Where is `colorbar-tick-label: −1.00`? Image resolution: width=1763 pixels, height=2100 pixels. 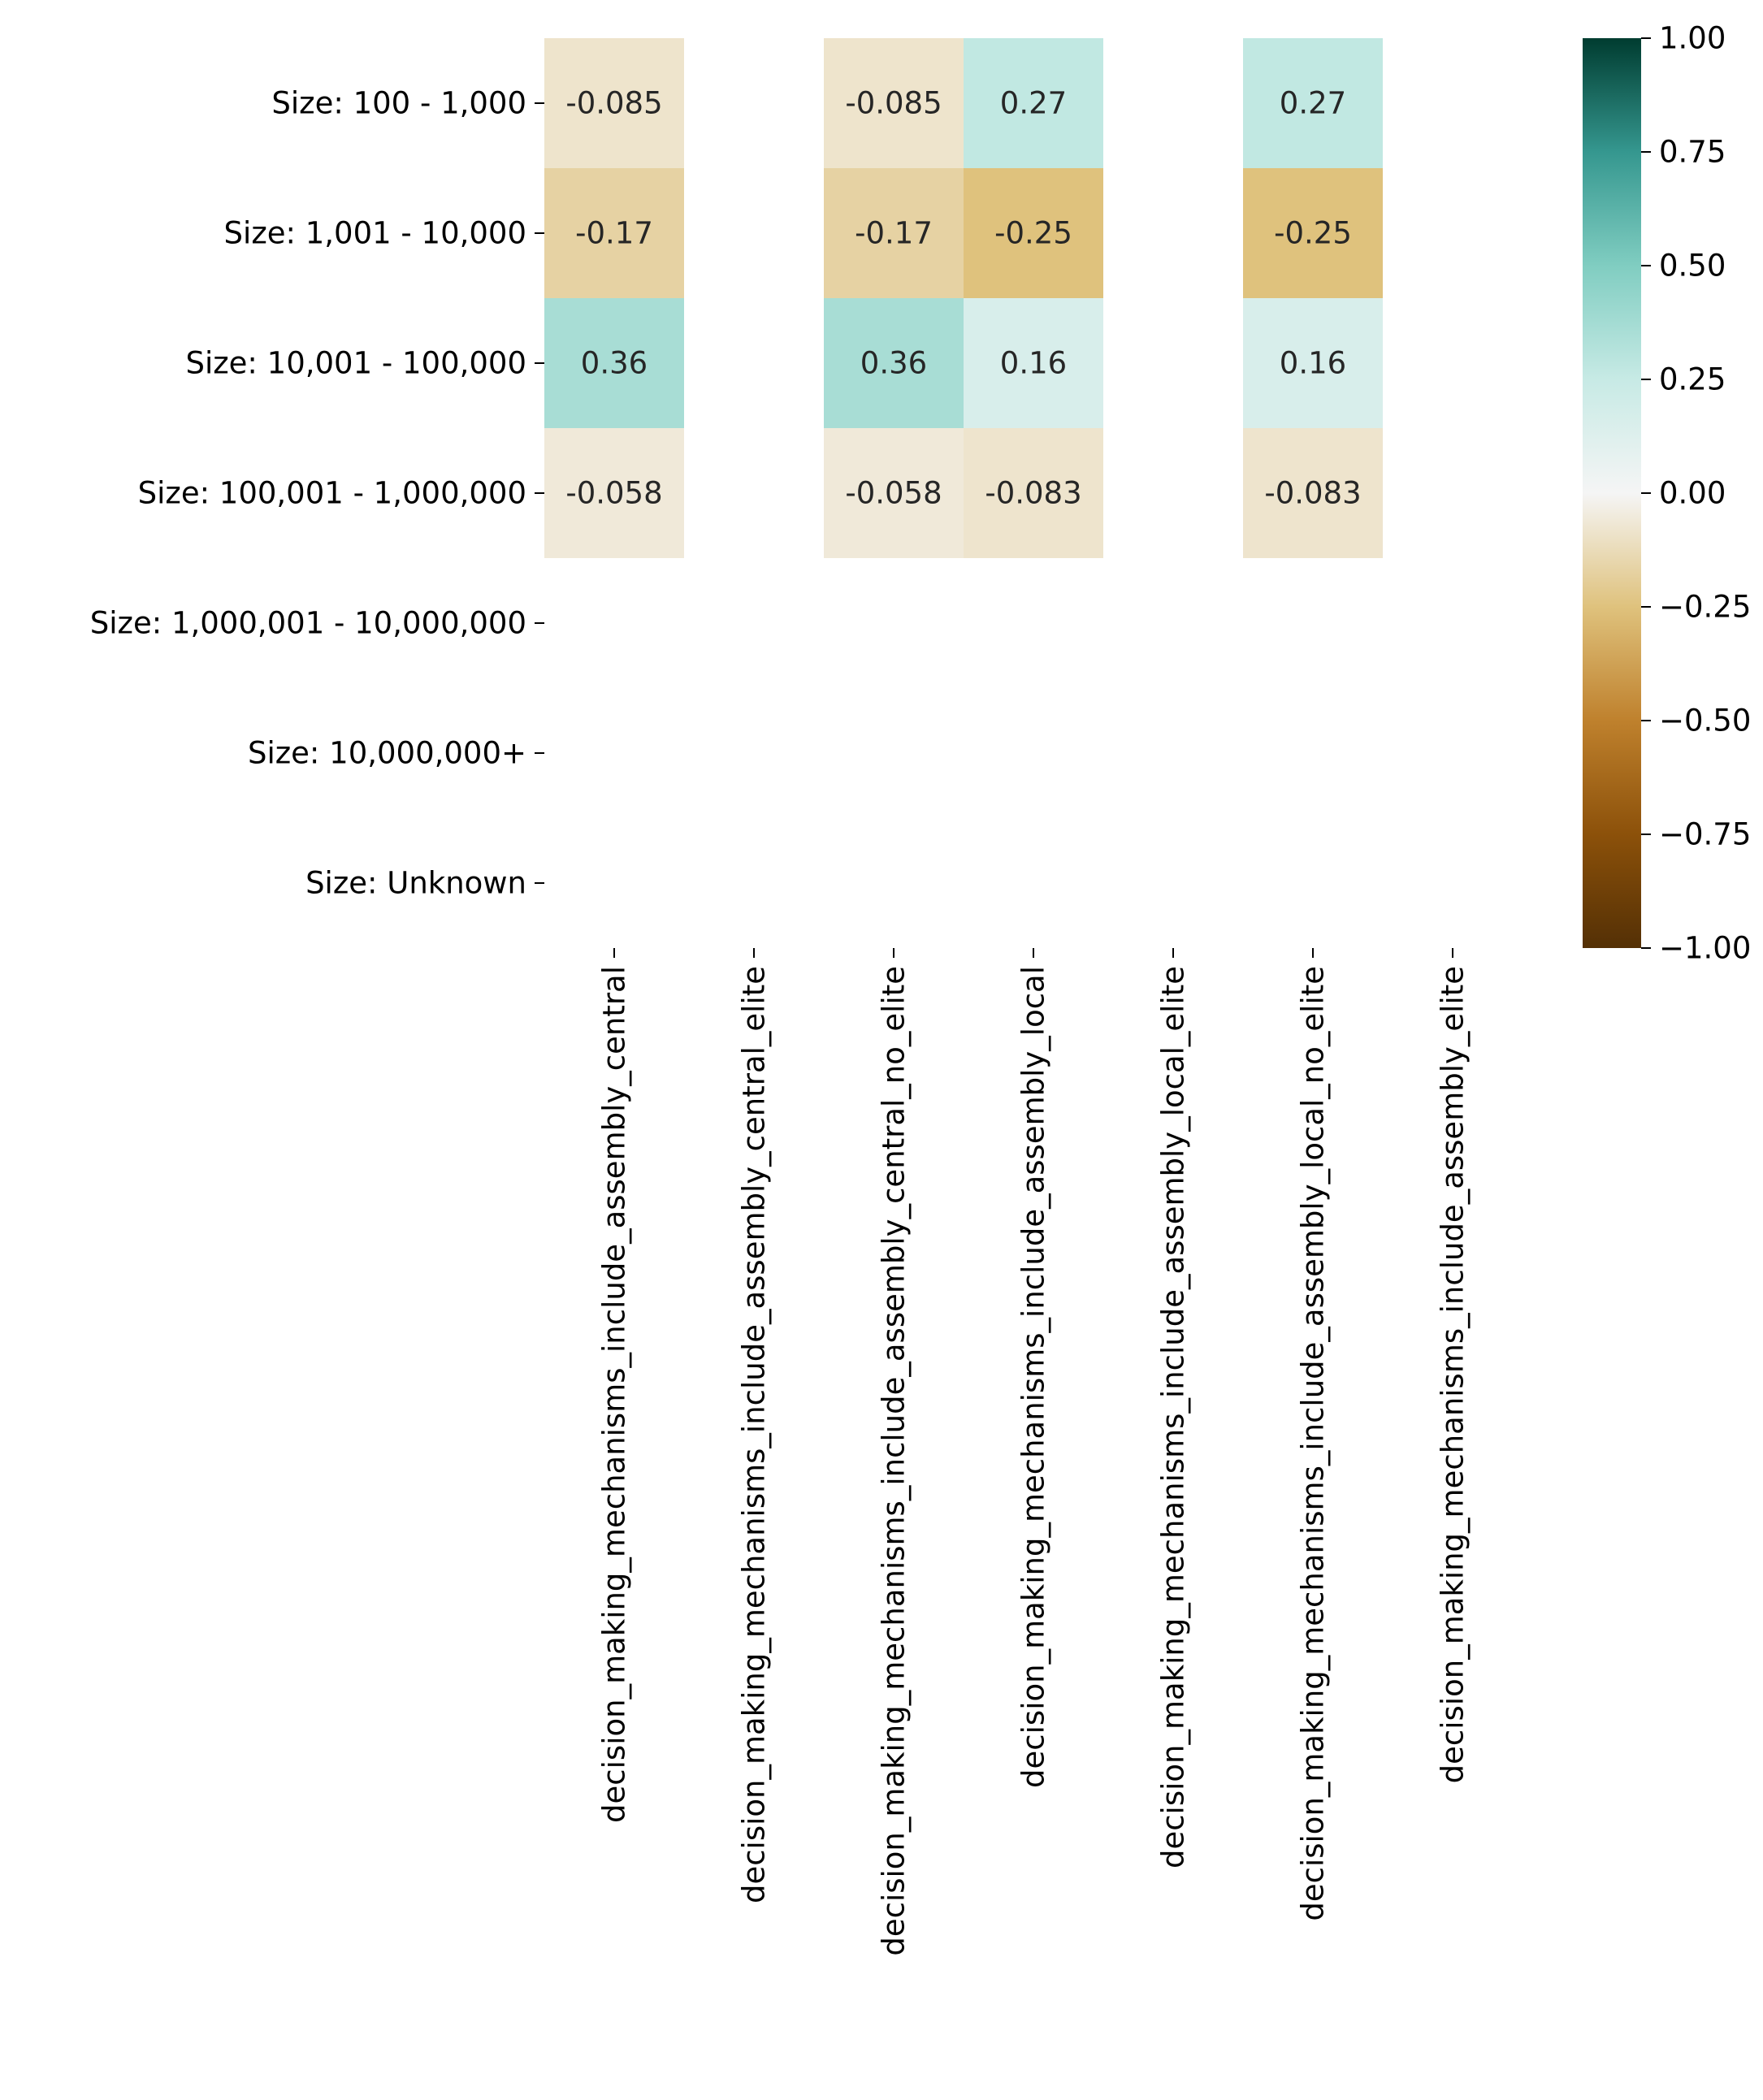 colorbar-tick-label: −1.00 is located at coordinates (1705, 949).